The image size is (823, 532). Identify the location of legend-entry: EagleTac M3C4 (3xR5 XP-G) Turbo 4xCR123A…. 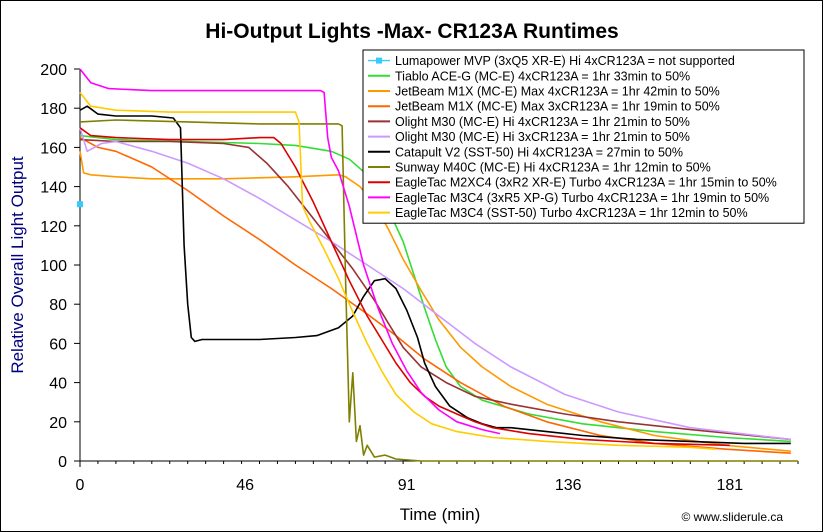
(582, 198).